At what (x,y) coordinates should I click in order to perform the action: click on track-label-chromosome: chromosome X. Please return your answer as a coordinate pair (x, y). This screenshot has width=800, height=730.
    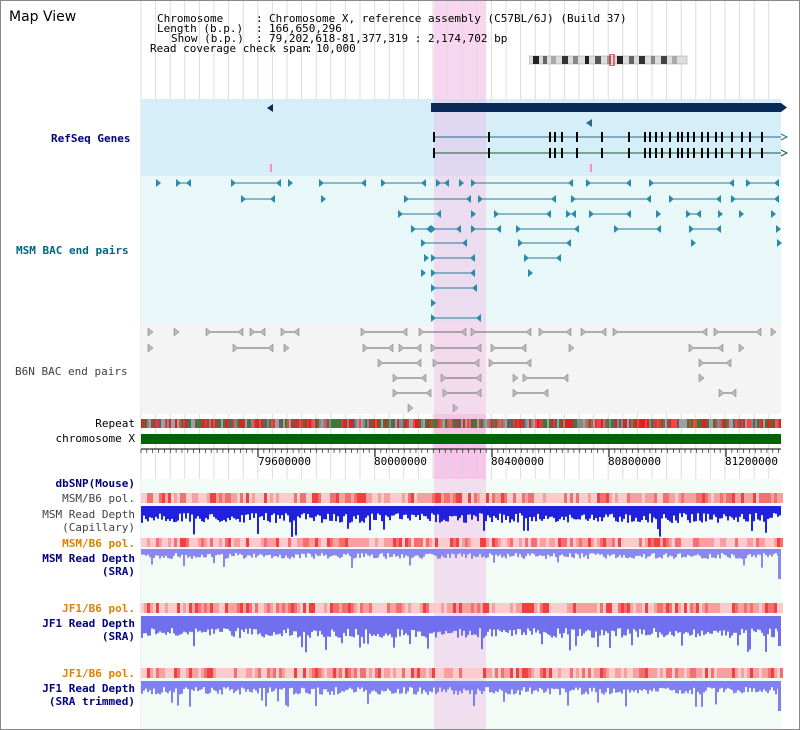
    Looking at the image, I should click on (95, 438).